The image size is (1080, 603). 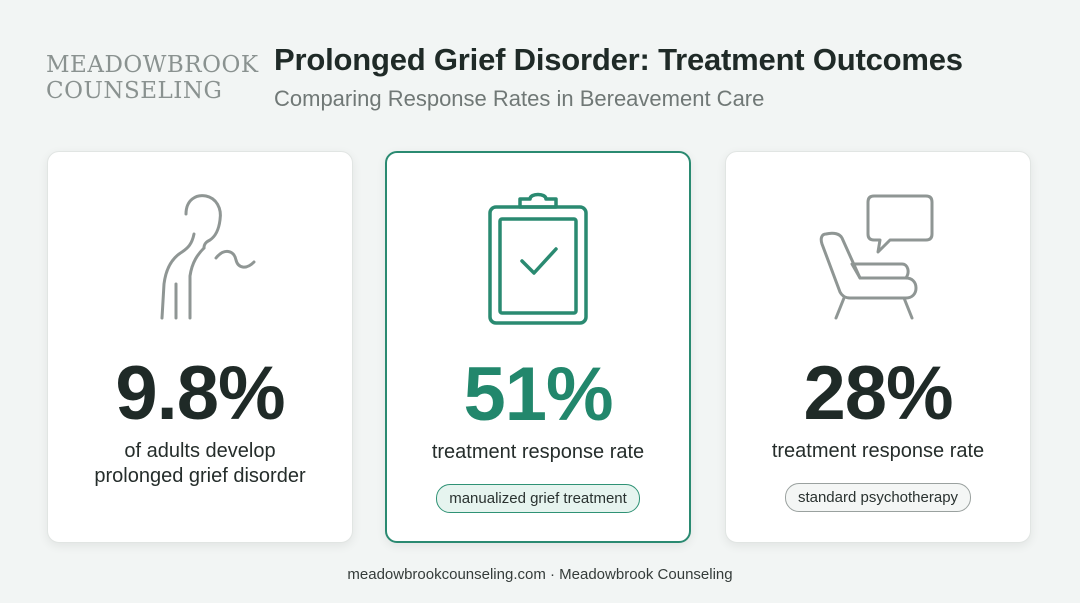 What do you see at coordinates (878, 258) in the screenshot?
I see `armchair-speech-icon` at bounding box center [878, 258].